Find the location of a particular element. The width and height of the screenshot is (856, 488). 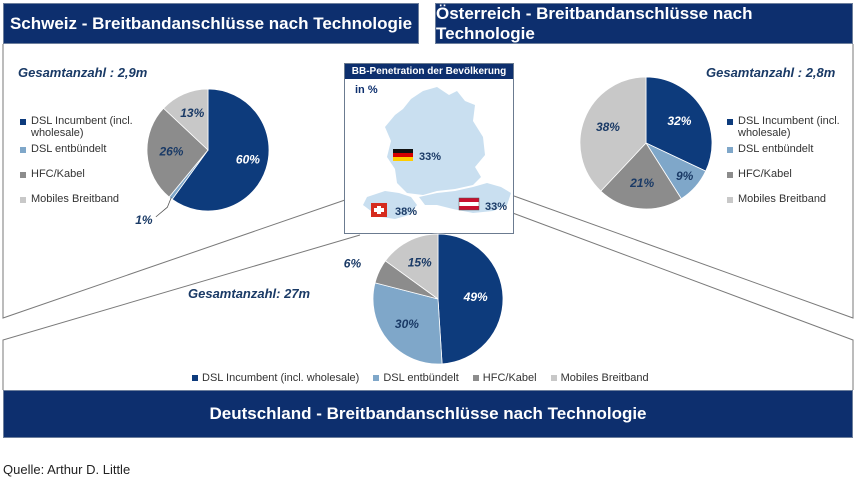

flag-austria-icon is located at coordinates (469, 204).